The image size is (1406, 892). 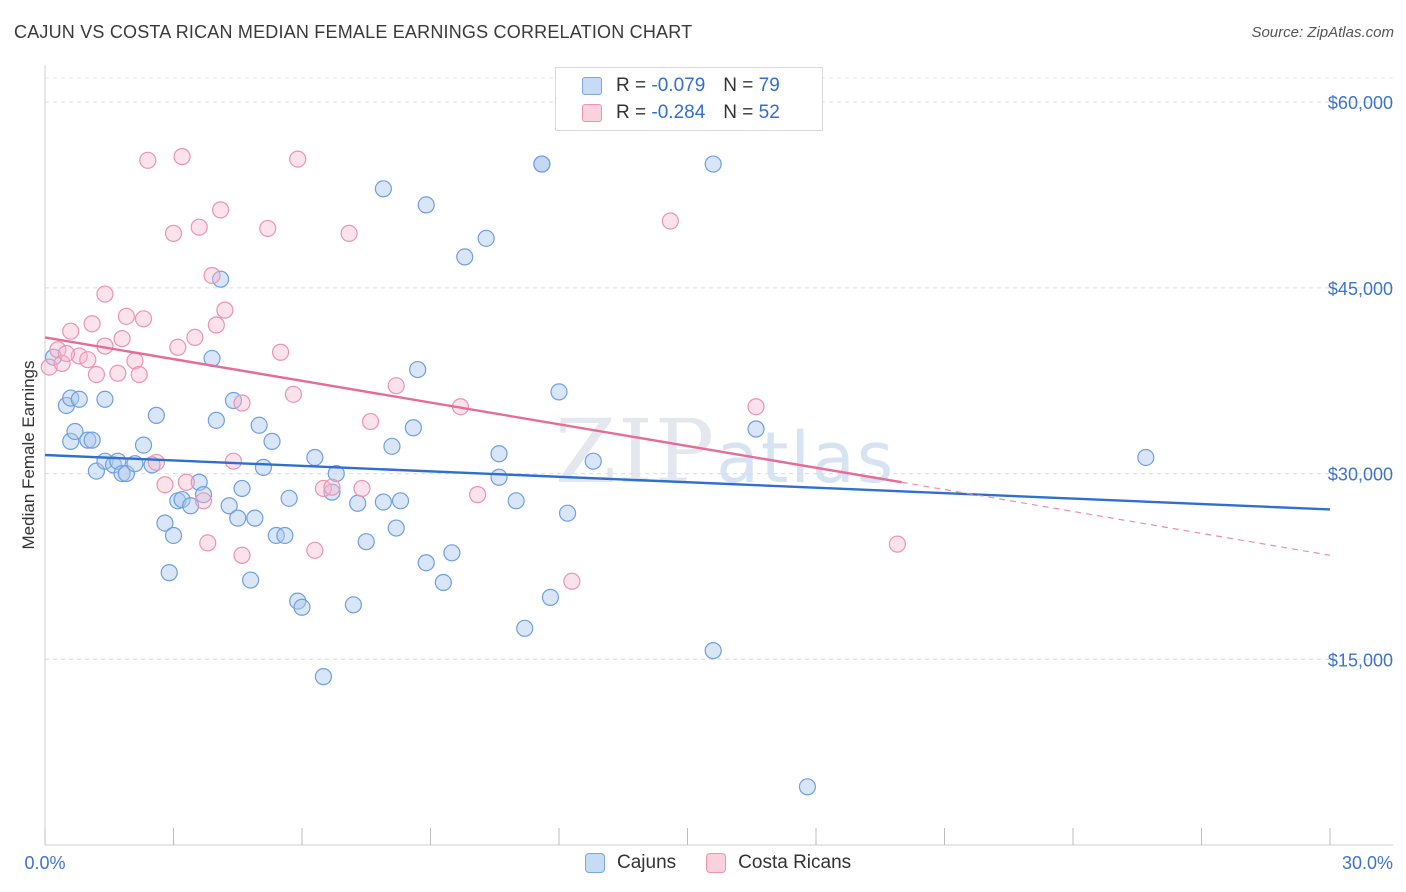 What do you see at coordinates (1360, 289) in the screenshot?
I see `y-tick-label: $45,000` at bounding box center [1360, 289].